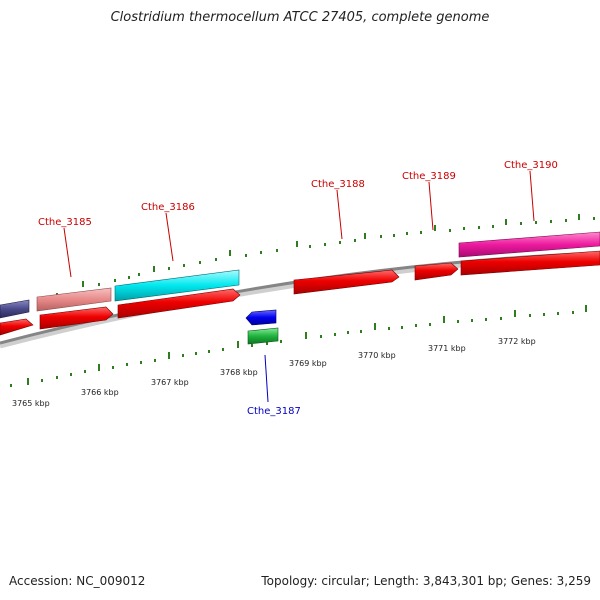  I want to click on feature-left-edge, so click(15, 309).